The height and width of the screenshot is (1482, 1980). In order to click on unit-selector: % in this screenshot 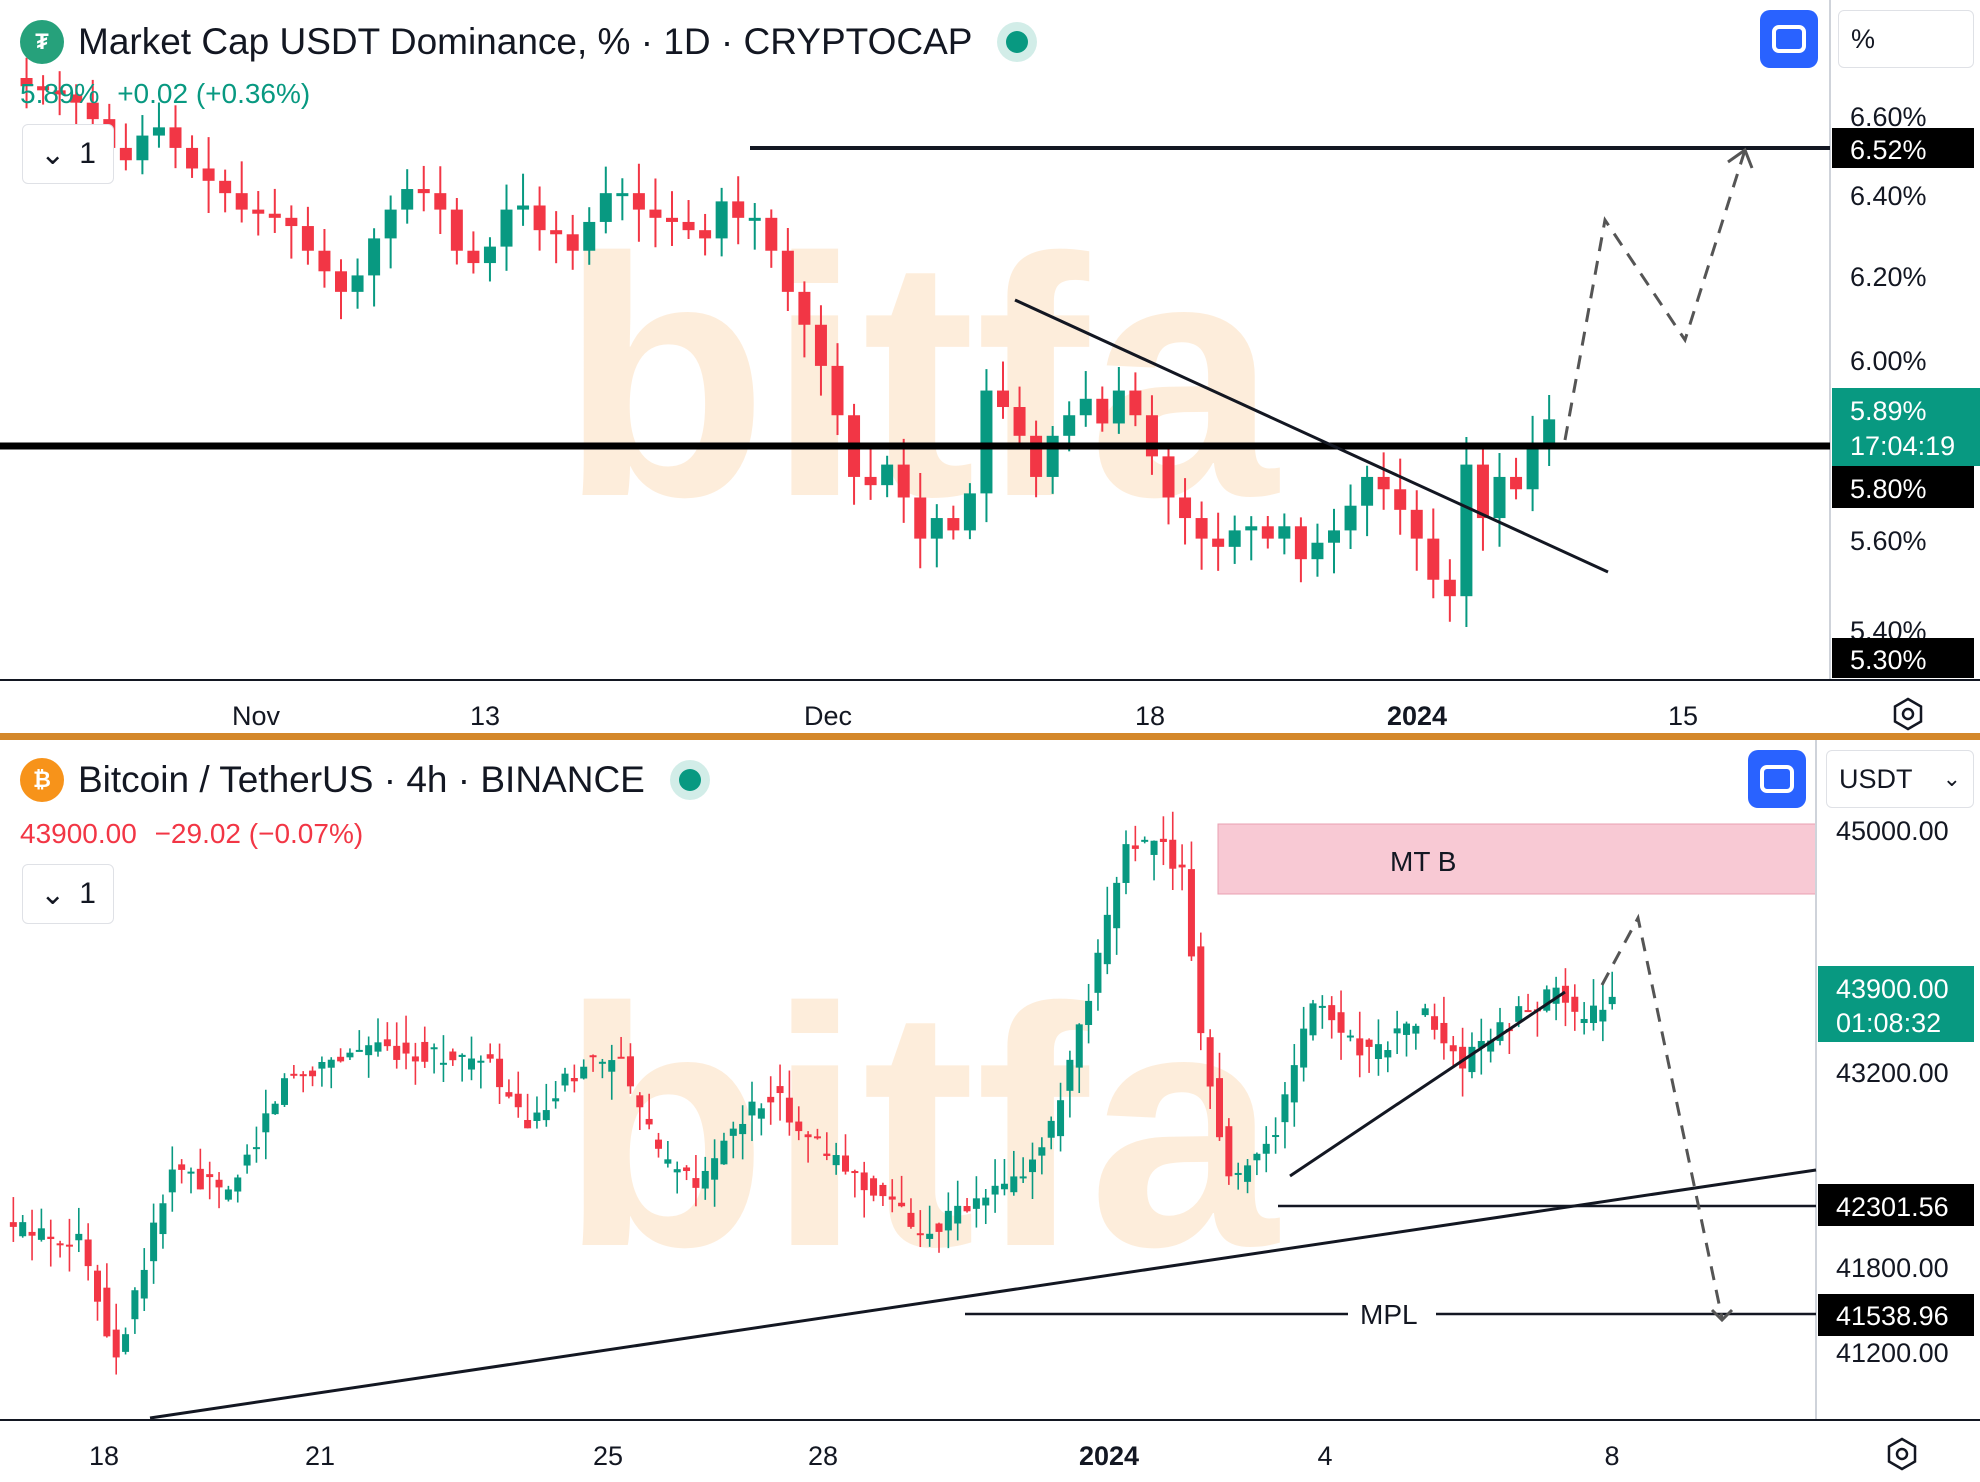, I will do `click(1906, 39)`.